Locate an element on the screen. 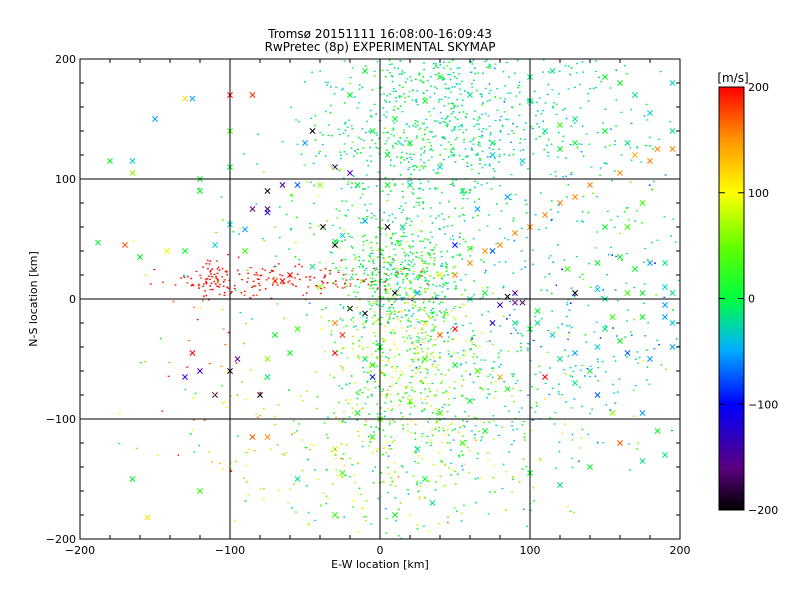  y-axis-label: N-S location [km] is located at coordinates (33, 299).